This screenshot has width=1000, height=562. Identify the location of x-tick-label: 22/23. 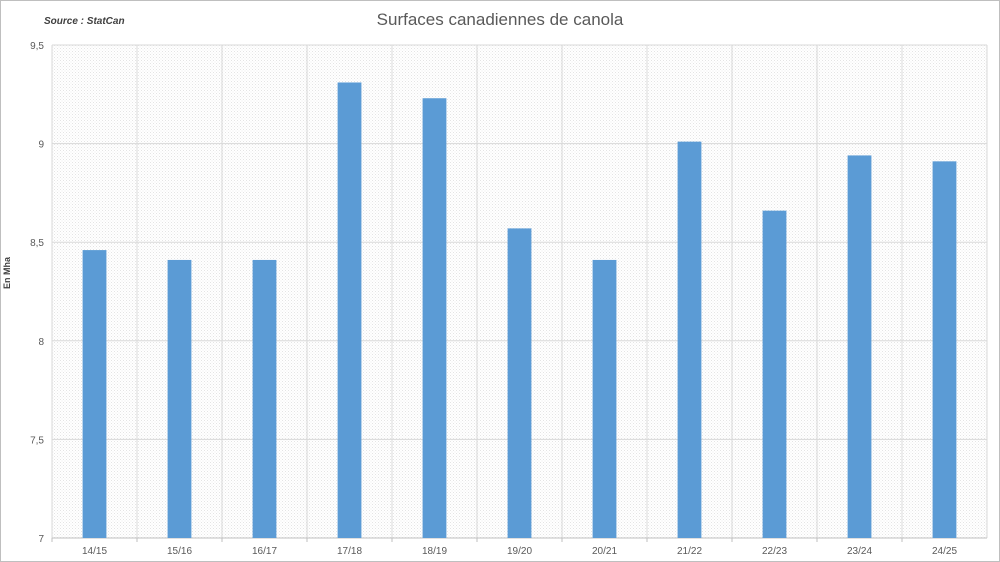
(774, 551).